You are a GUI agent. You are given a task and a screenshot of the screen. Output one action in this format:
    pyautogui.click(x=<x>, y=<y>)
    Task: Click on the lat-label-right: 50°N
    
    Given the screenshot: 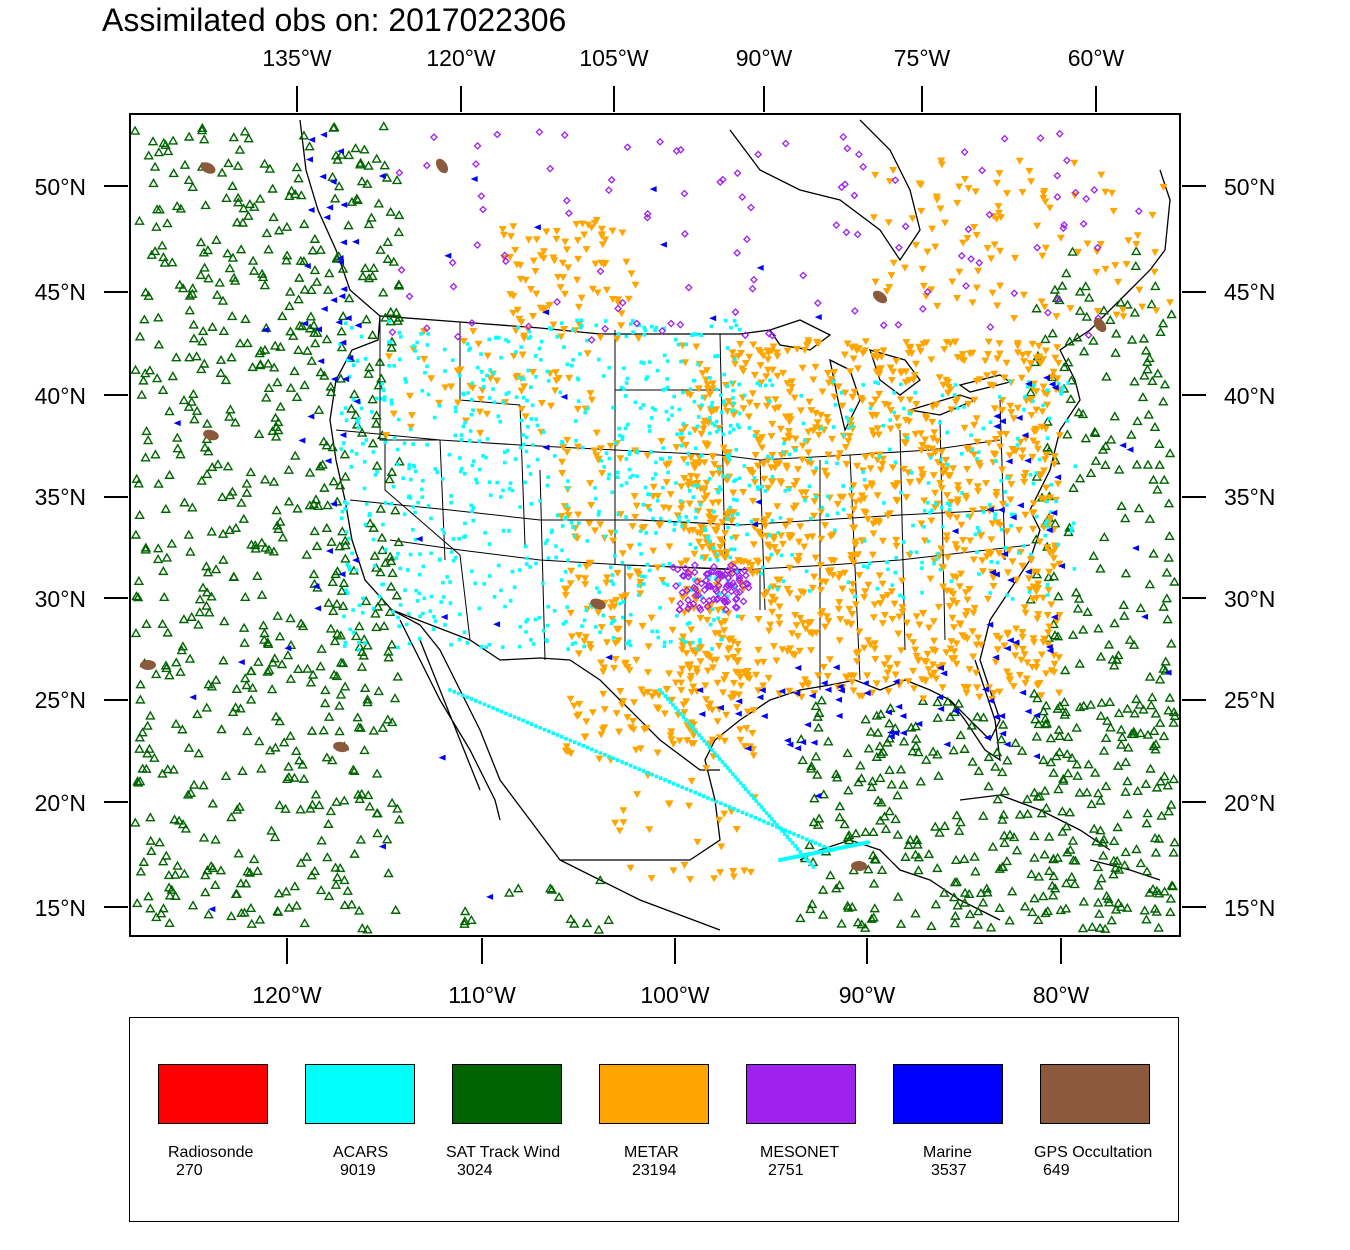 What is the action you would take?
    pyautogui.click(x=1249, y=187)
    